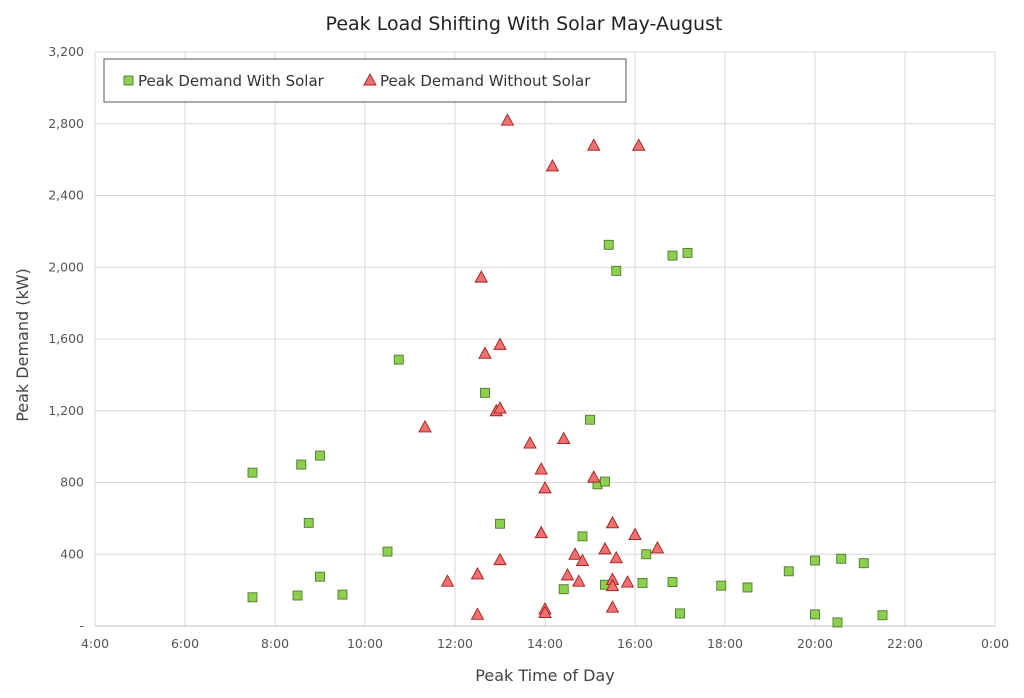 This screenshot has width=1024, height=698. Describe the element at coordinates (545, 643) in the screenshot. I see `x-tick-label: 14:00` at that location.